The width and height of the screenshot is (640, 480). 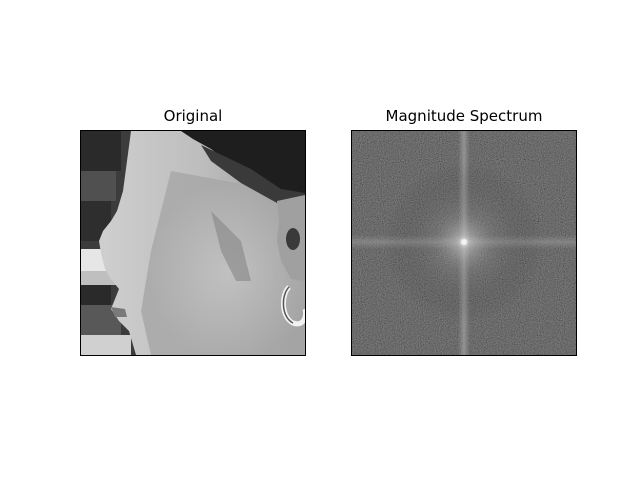 I want to click on original-panel-title: Original, so click(x=193, y=116).